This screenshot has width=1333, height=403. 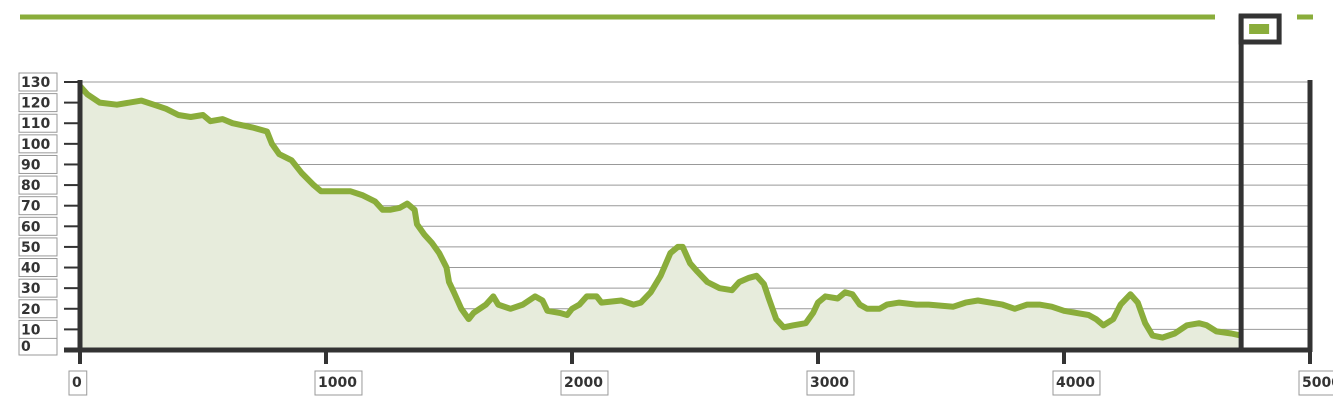 I want to click on y-tick-label: 50, so click(x=31, y=248).